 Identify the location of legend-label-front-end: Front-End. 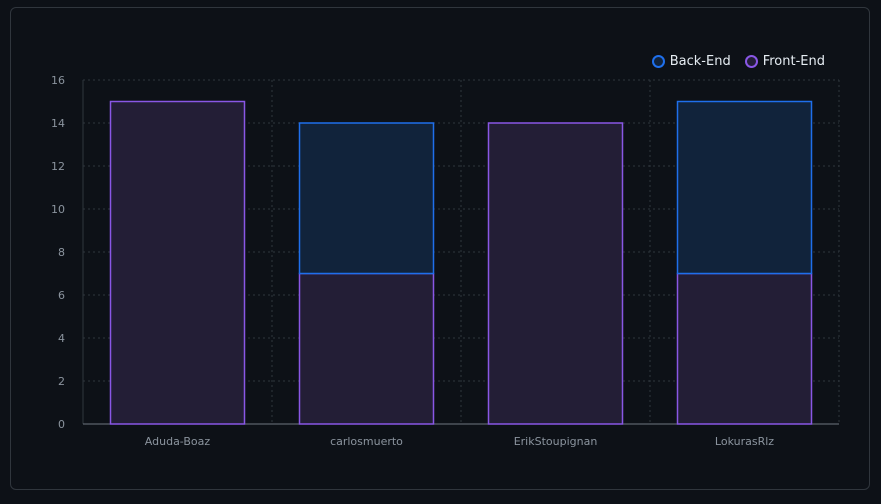
(793, 61).